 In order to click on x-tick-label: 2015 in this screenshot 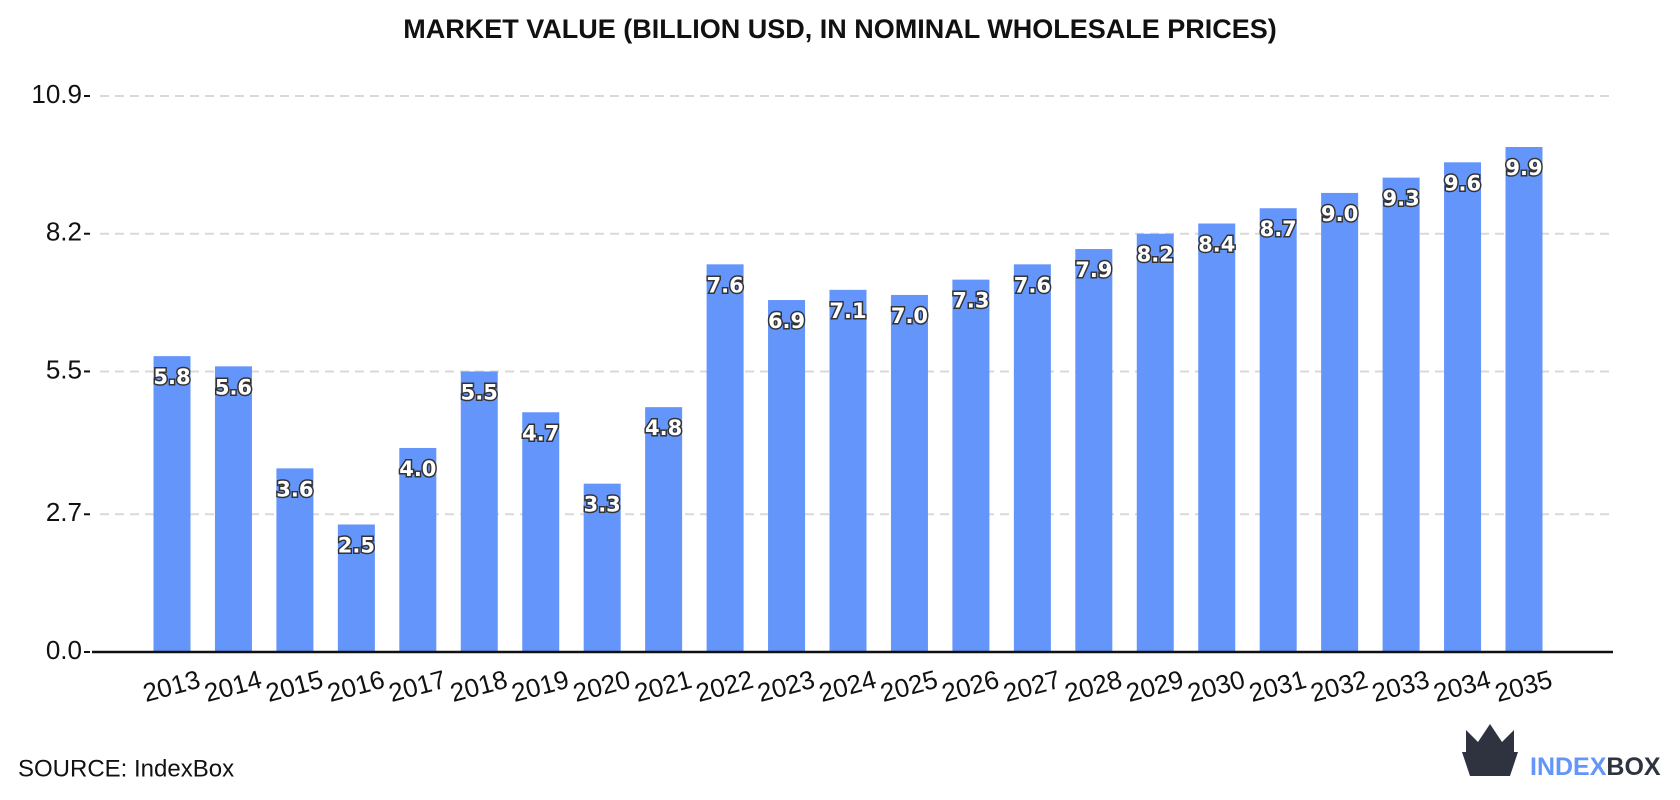, I will do `click(295, 686)`.